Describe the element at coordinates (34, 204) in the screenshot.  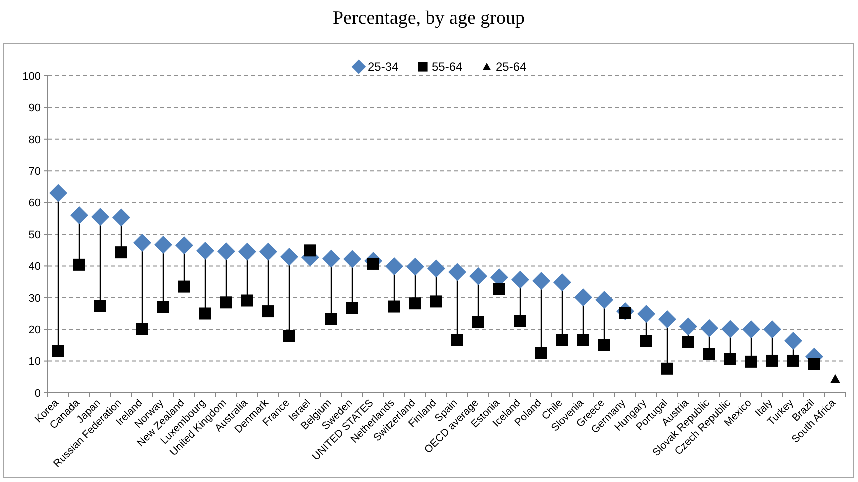
I see `y-tick-label: 60` at that location.